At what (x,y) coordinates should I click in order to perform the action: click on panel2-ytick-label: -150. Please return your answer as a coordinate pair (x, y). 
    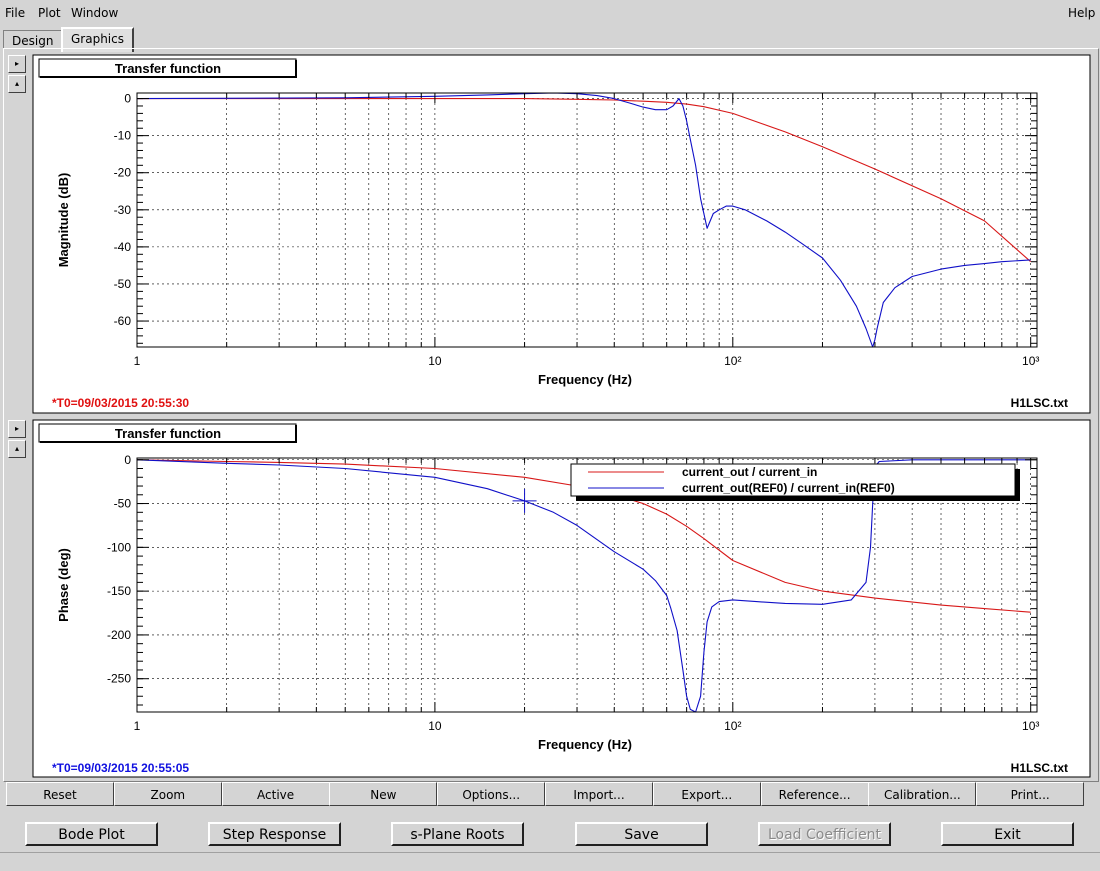
    Looking at the image, I should click on (119, 591).